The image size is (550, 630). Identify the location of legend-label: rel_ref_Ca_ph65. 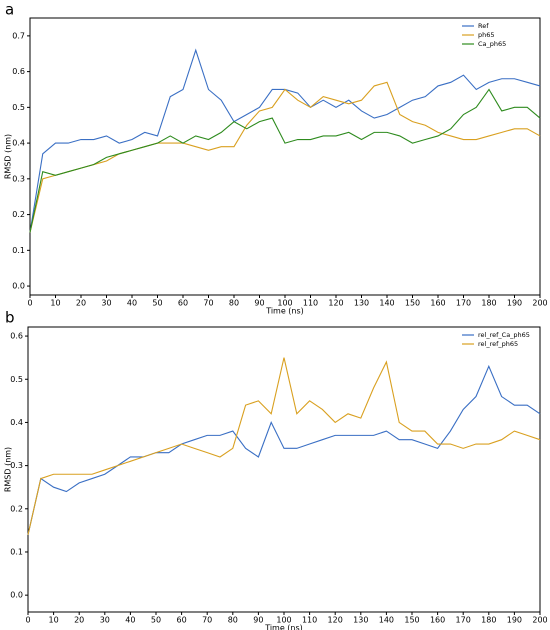
(504, 335).